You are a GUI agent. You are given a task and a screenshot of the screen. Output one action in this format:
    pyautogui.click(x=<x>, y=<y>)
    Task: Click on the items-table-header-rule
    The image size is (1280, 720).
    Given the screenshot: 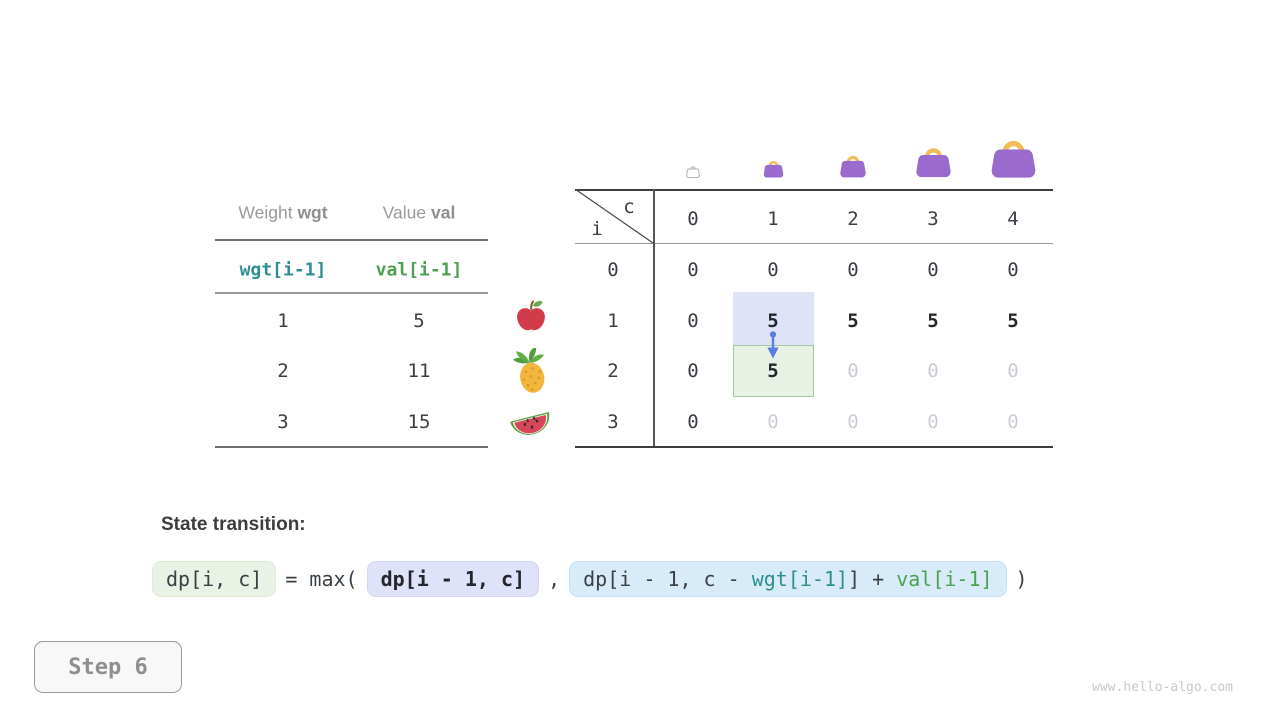 What is the action you would take?
    pyautogui.click(x=351, y=240)
    